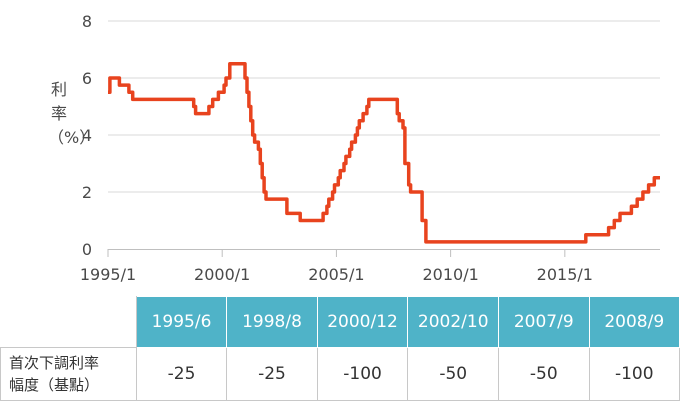  What do you see at coordinates (68, 322) in the screenshot?
I see `table-corner-cell` at bounding box center [68, 322].